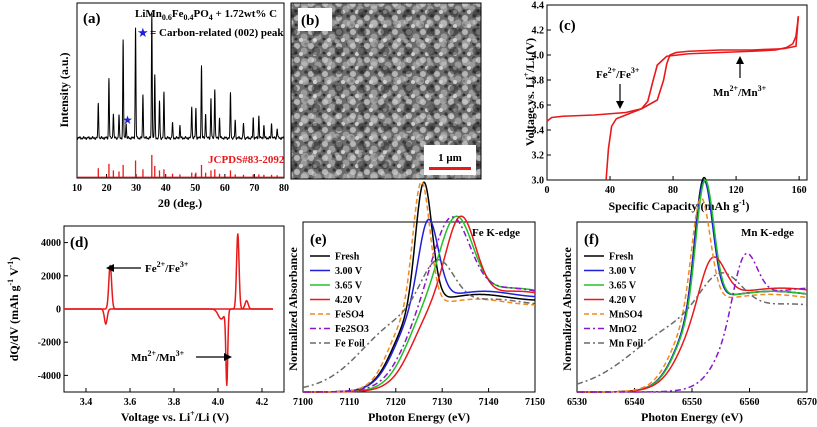 Image resolution: width=817 pixels, height=427 pixels. I want to click on panel-c-ylabel: Voltage vs. Li+/Li (V), so click(529, 92).